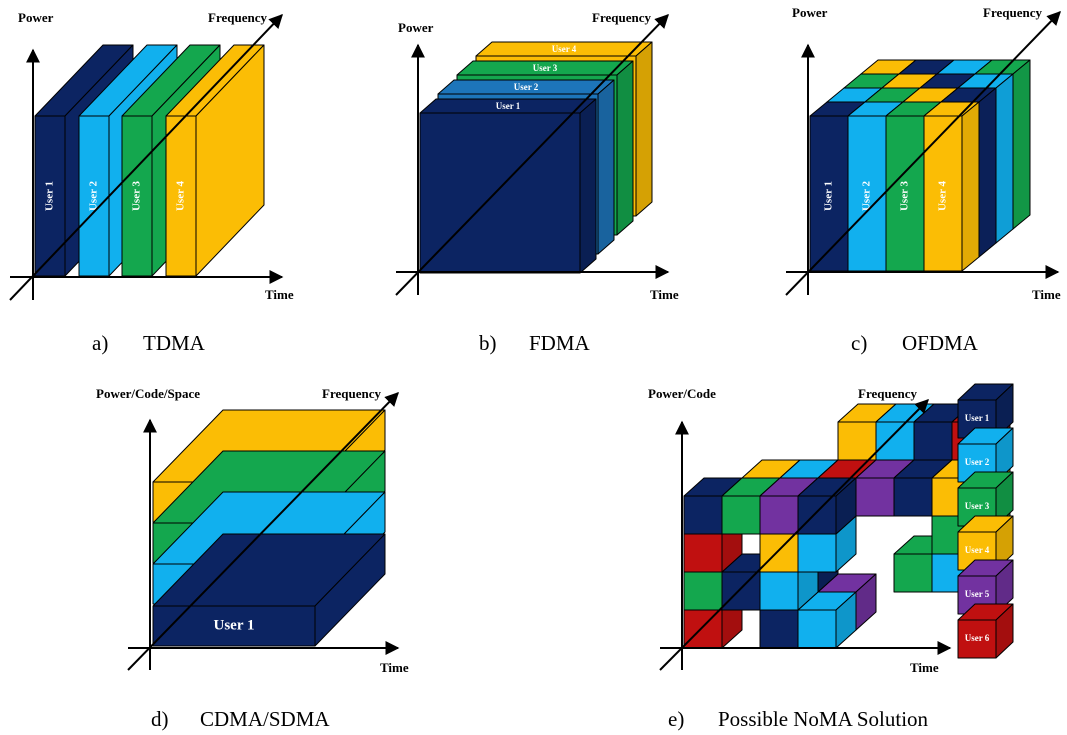 The height and width of the screenshot is (735, 1067). Describe the element at coordinates (951, 186) in the screenshot. I see `ofdma-block-0-3: User 4` at that location.